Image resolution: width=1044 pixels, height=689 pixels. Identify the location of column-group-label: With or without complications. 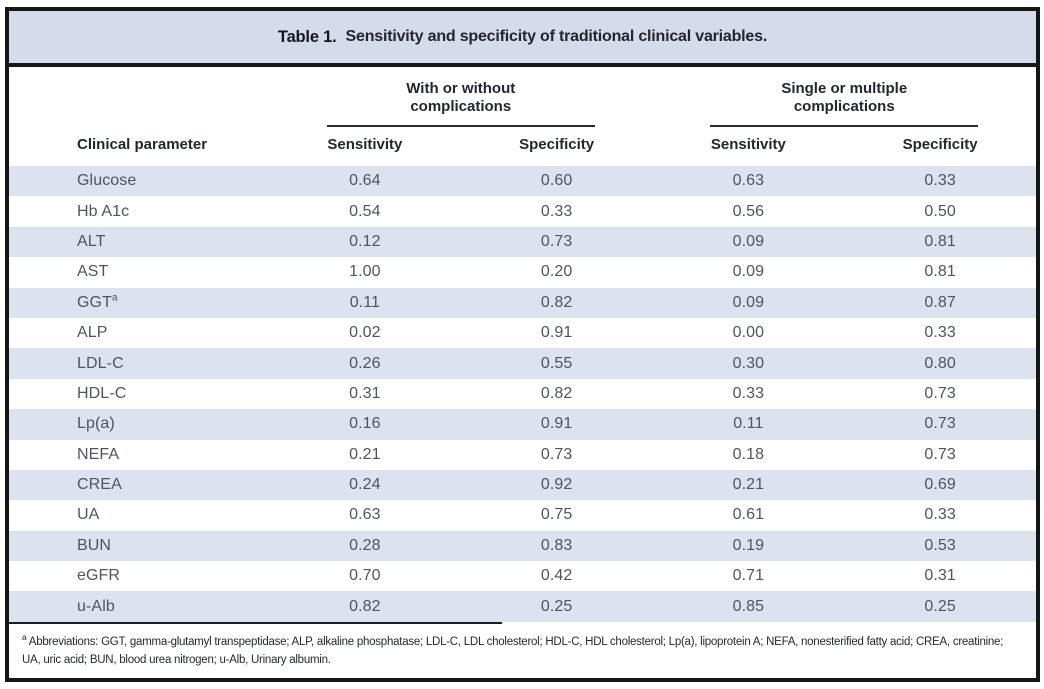
(461, 97).